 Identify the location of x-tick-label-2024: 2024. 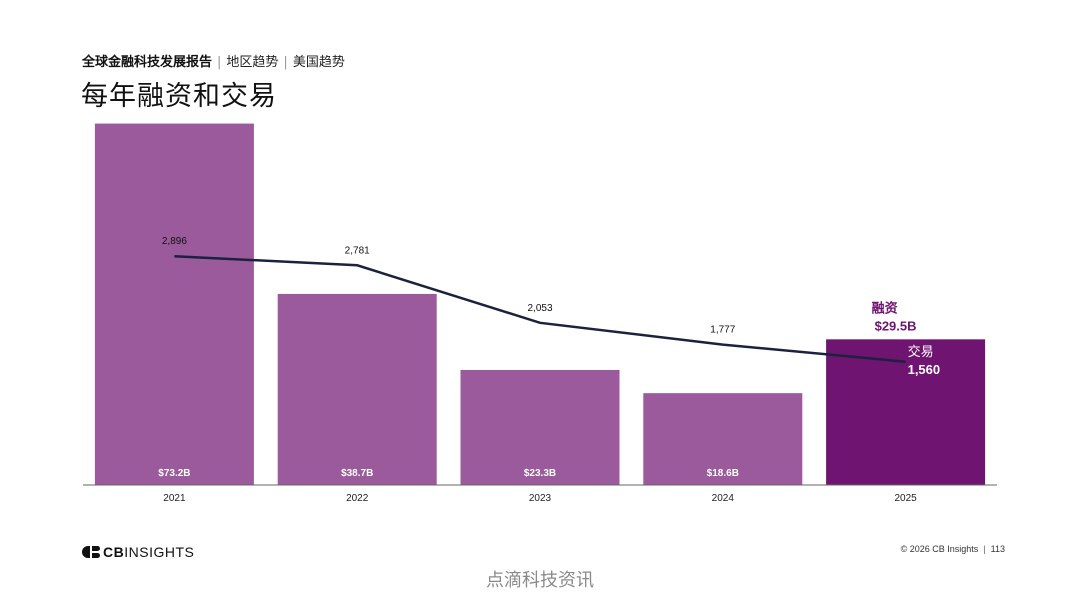
(723, 498).